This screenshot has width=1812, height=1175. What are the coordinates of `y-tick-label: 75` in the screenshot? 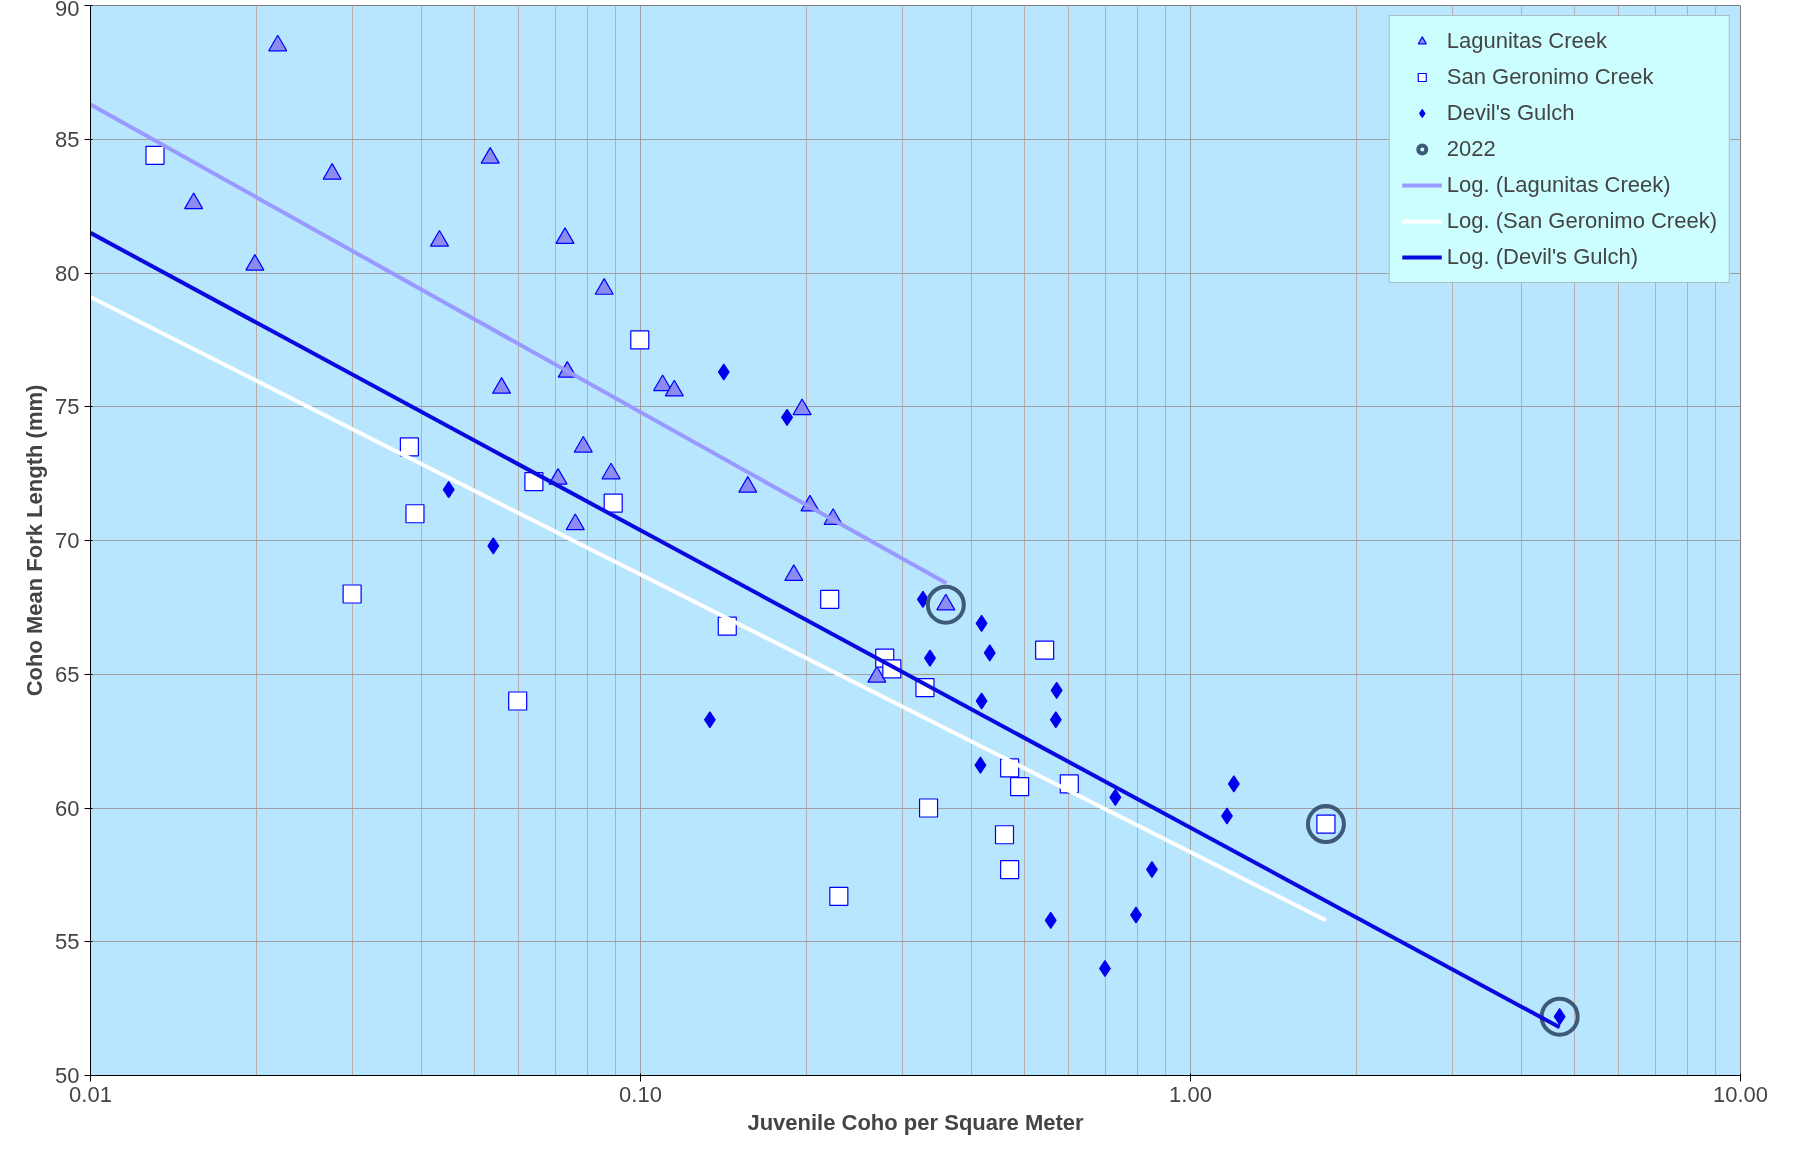 It's located at (67, 407).